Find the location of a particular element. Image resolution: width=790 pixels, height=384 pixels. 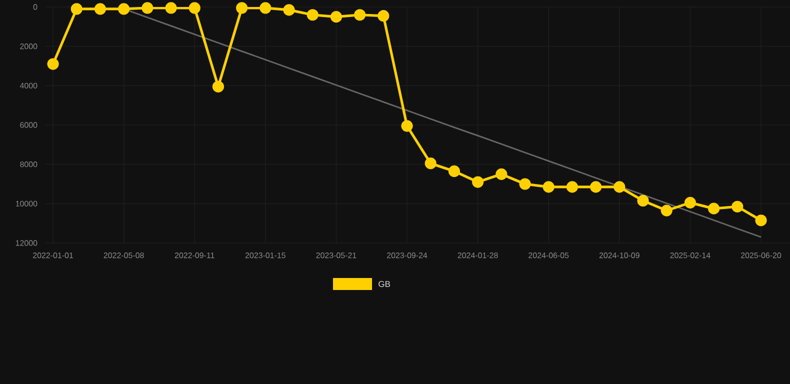

legend-label: GB is located at coordinates (384, 284).